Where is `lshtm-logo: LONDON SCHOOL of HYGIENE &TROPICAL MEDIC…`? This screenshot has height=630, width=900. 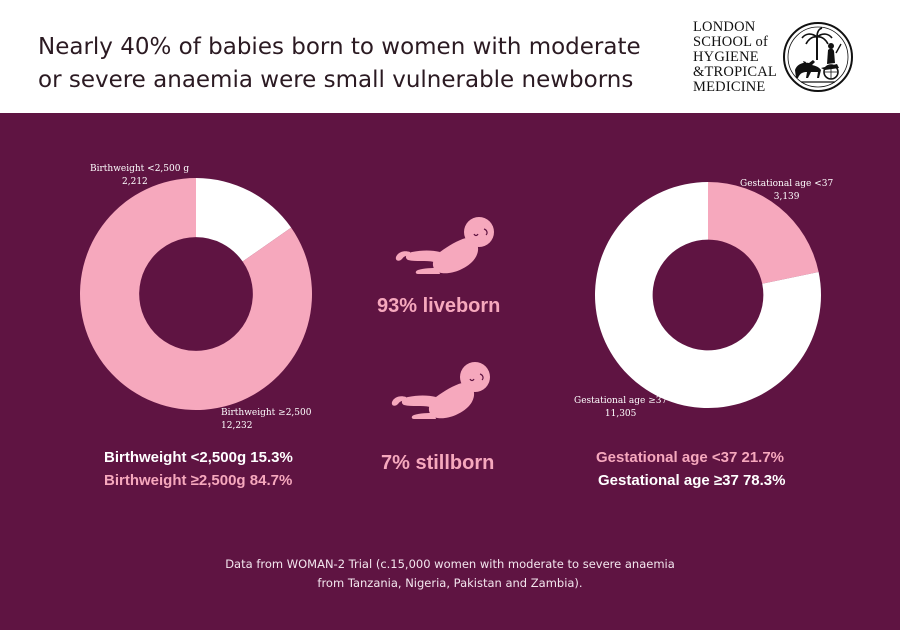 lshtm-logo: LONDON SCHOOL of HYGIENE &TROPICAL MEDIC… is located at coordinates (778, 59).